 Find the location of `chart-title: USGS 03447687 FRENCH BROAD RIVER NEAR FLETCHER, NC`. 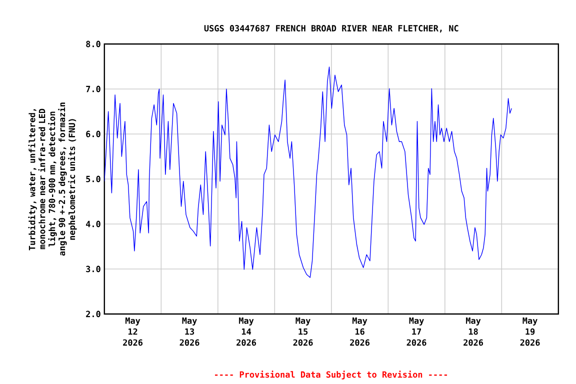

chart-title: USGS 03447687 FRENCH BROAD RIVER NEAR FLETCHER, NC is located at coordinates (331, 29).